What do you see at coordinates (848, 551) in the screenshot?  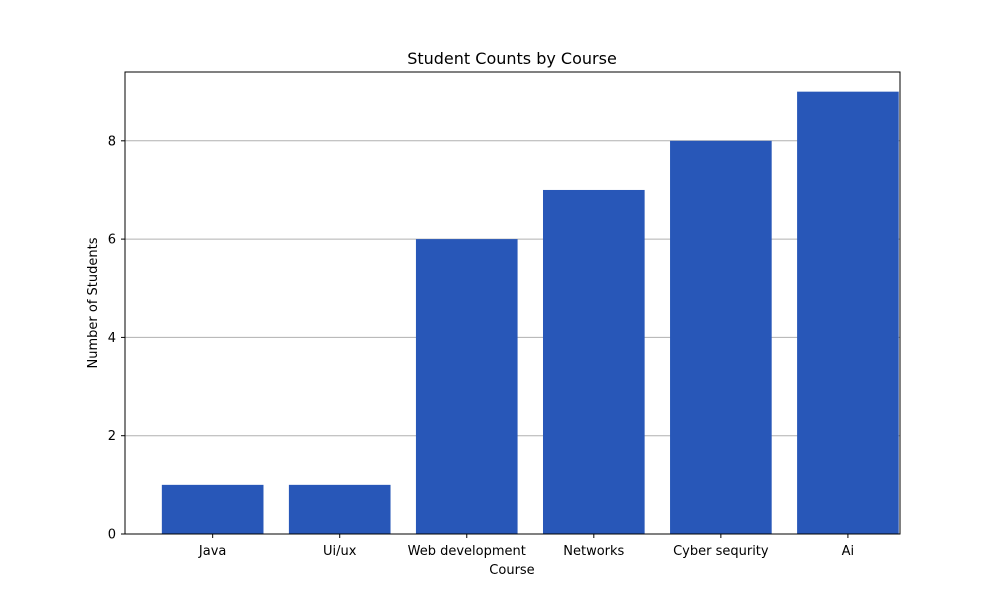 I see `x-tick-label-5: Ai` at bounding box center [848, 551].